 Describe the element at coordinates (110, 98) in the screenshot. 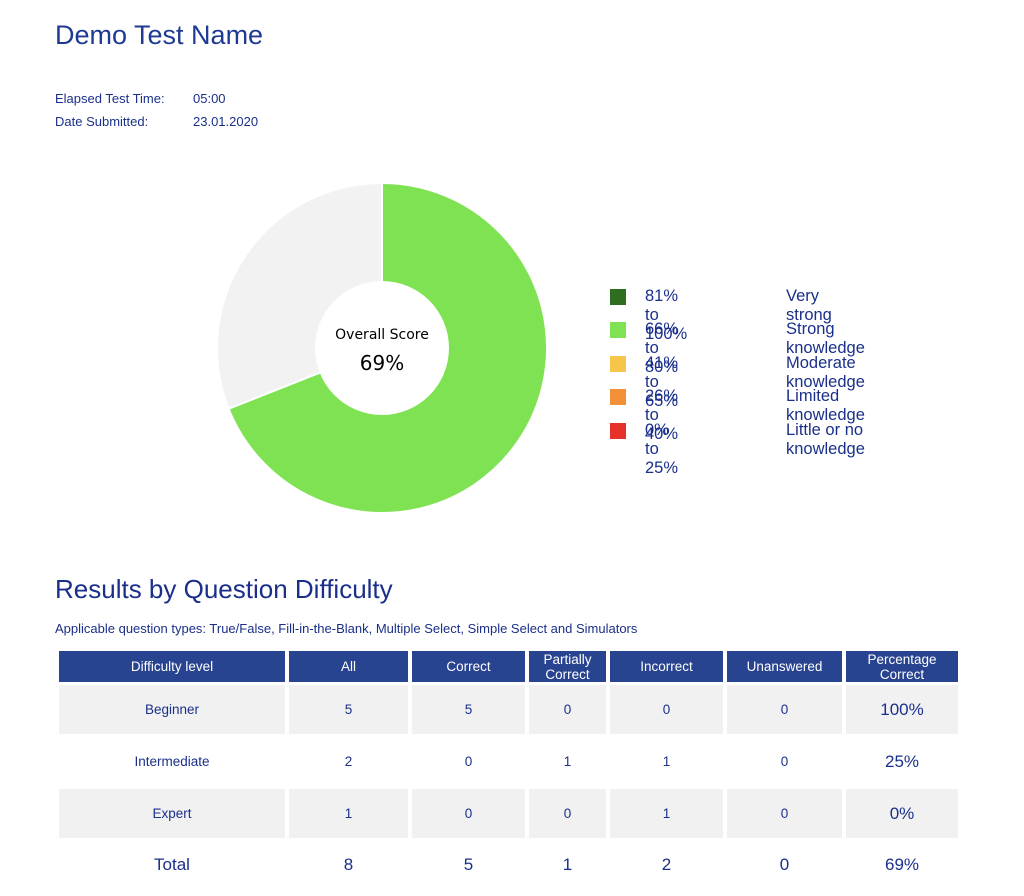

I see `elapsed-time-label: Elapsed Test Time:` at that location.